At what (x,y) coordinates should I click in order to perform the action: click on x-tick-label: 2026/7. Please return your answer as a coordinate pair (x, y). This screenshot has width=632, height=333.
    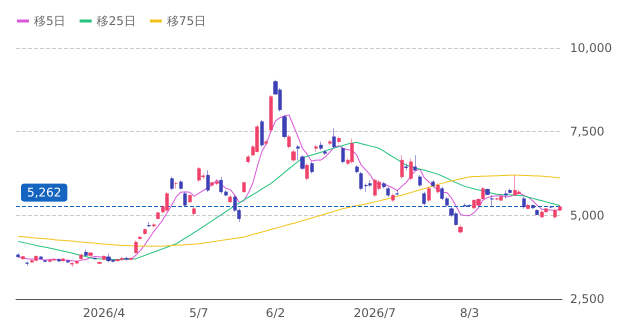
    Looking at the image, I should click on (375, 313).